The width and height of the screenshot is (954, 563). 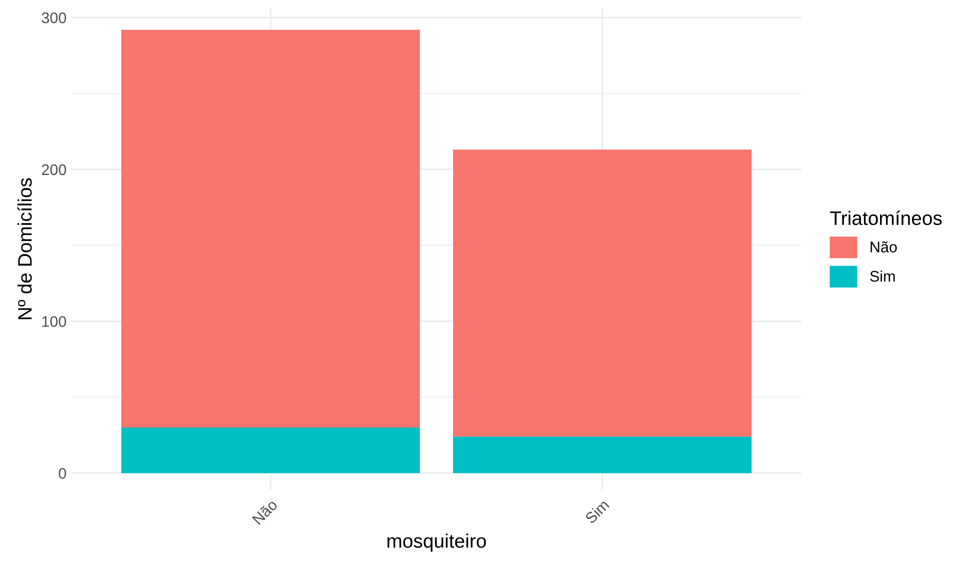 I want to click on legend-label: Não, so click(x=883, y=246).